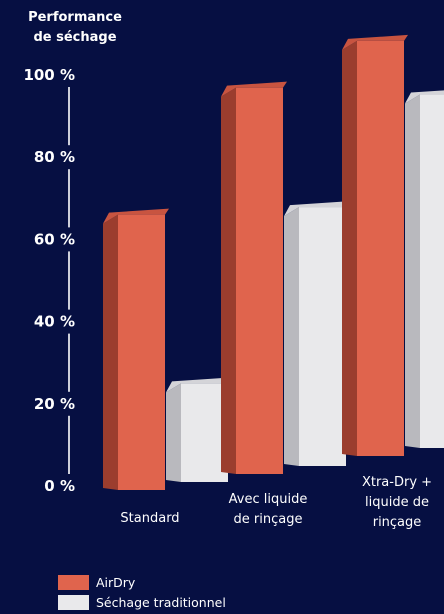 This screenshot has width=444, height=614. I want to click on bar-airdry-1-top, so click(254, 89).